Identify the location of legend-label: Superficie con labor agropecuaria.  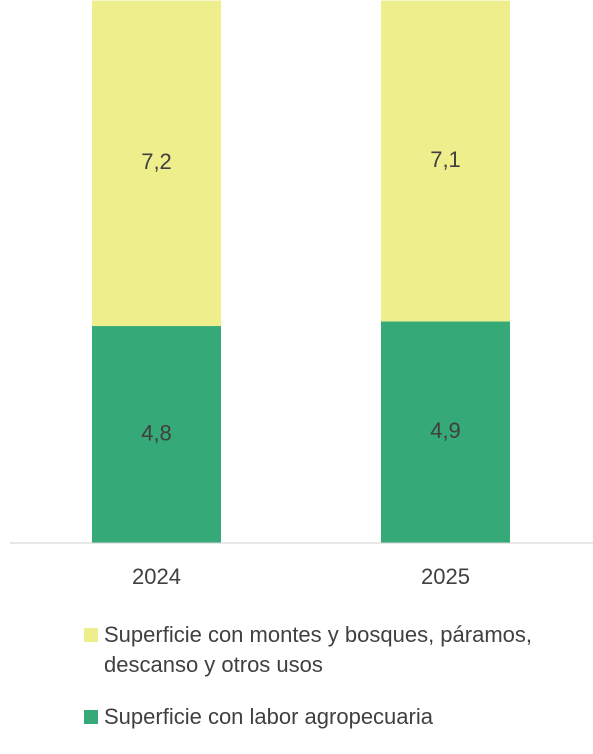
(268, 716).